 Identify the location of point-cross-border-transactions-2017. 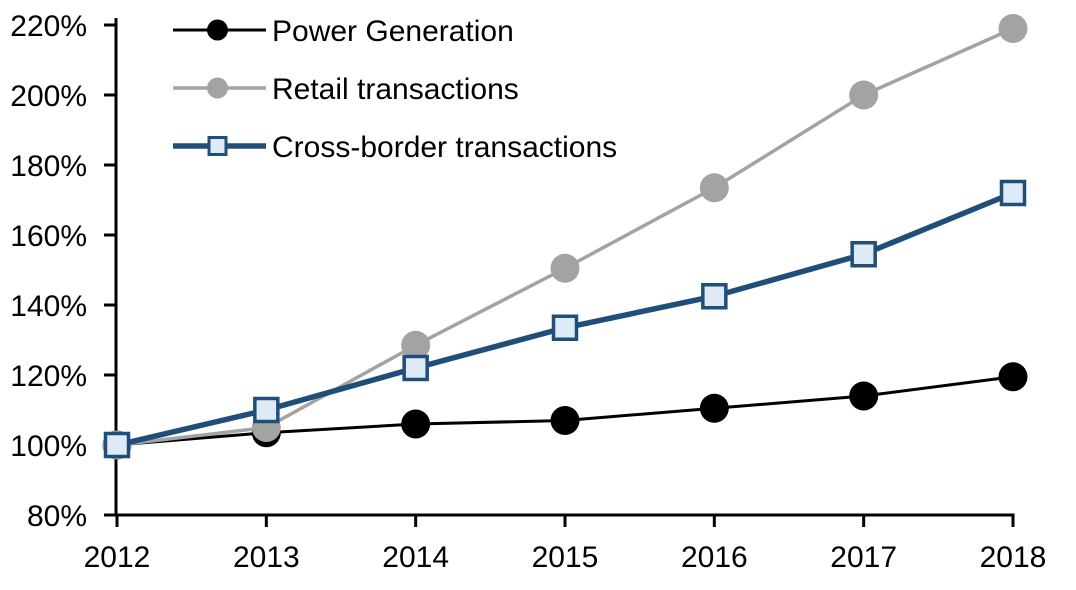
(863, 254).